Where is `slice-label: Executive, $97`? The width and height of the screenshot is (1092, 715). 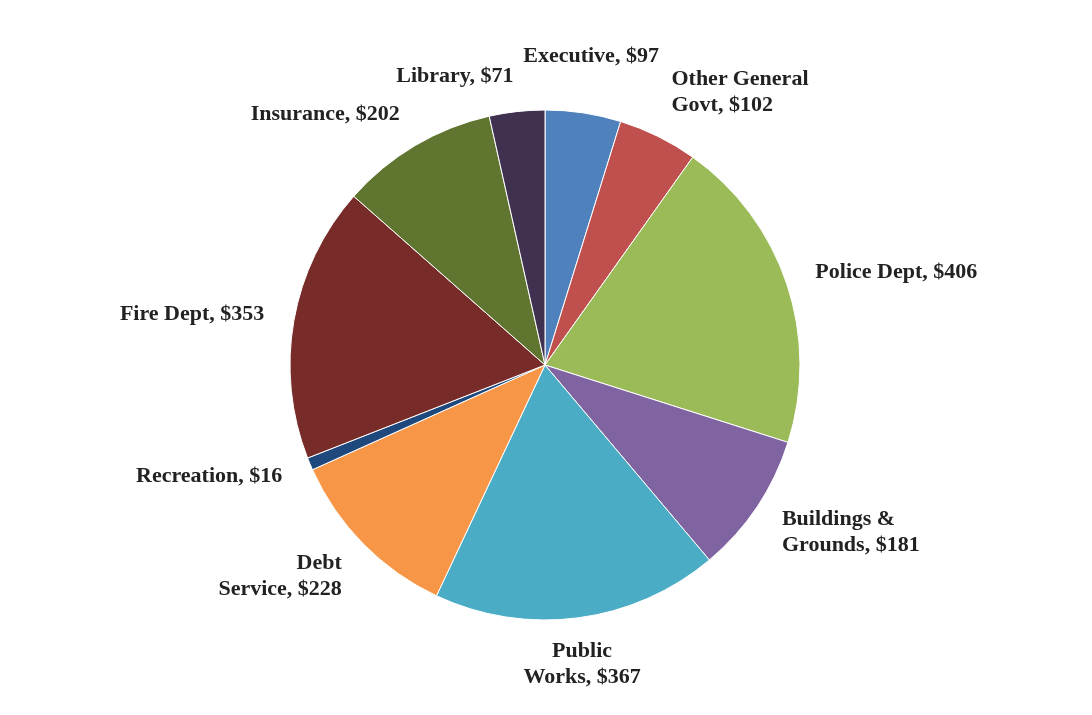 slice-label: Executive, $97 is located at coordinates (591, 54).